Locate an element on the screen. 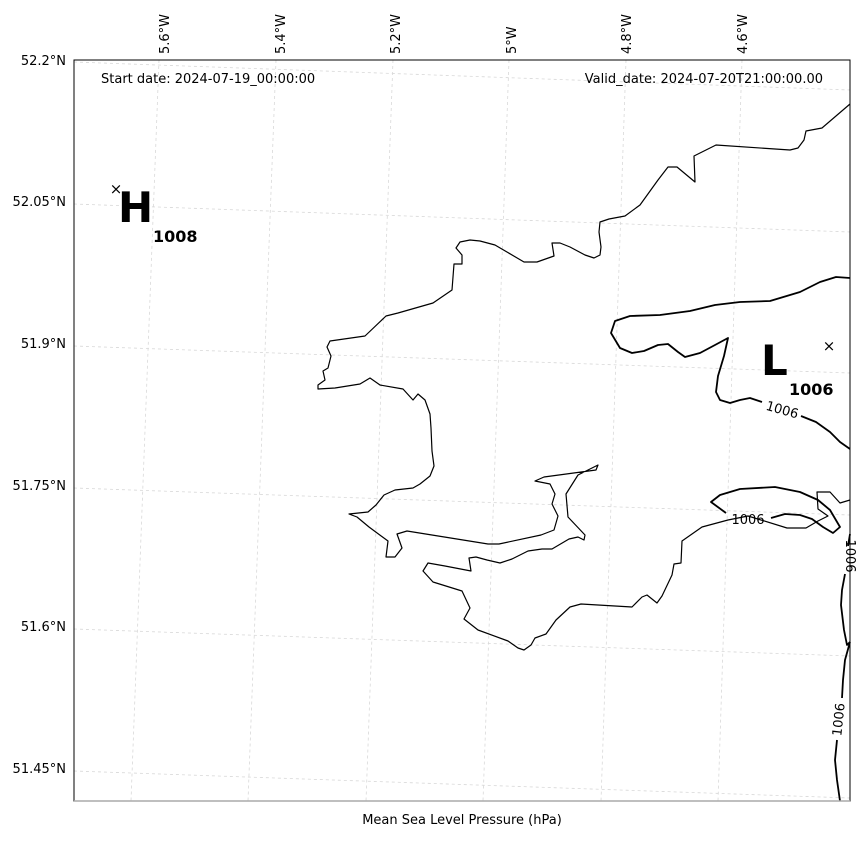  low-value: 1006 is located at coordinates (811, 389).